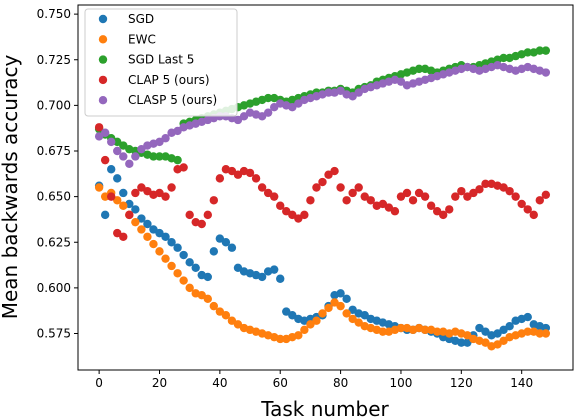 This screenshot has width=578, height=420. Describe the element at coordinates (54, 288) in the screenshot. I see `y-tick-label: 0.600` at that location.